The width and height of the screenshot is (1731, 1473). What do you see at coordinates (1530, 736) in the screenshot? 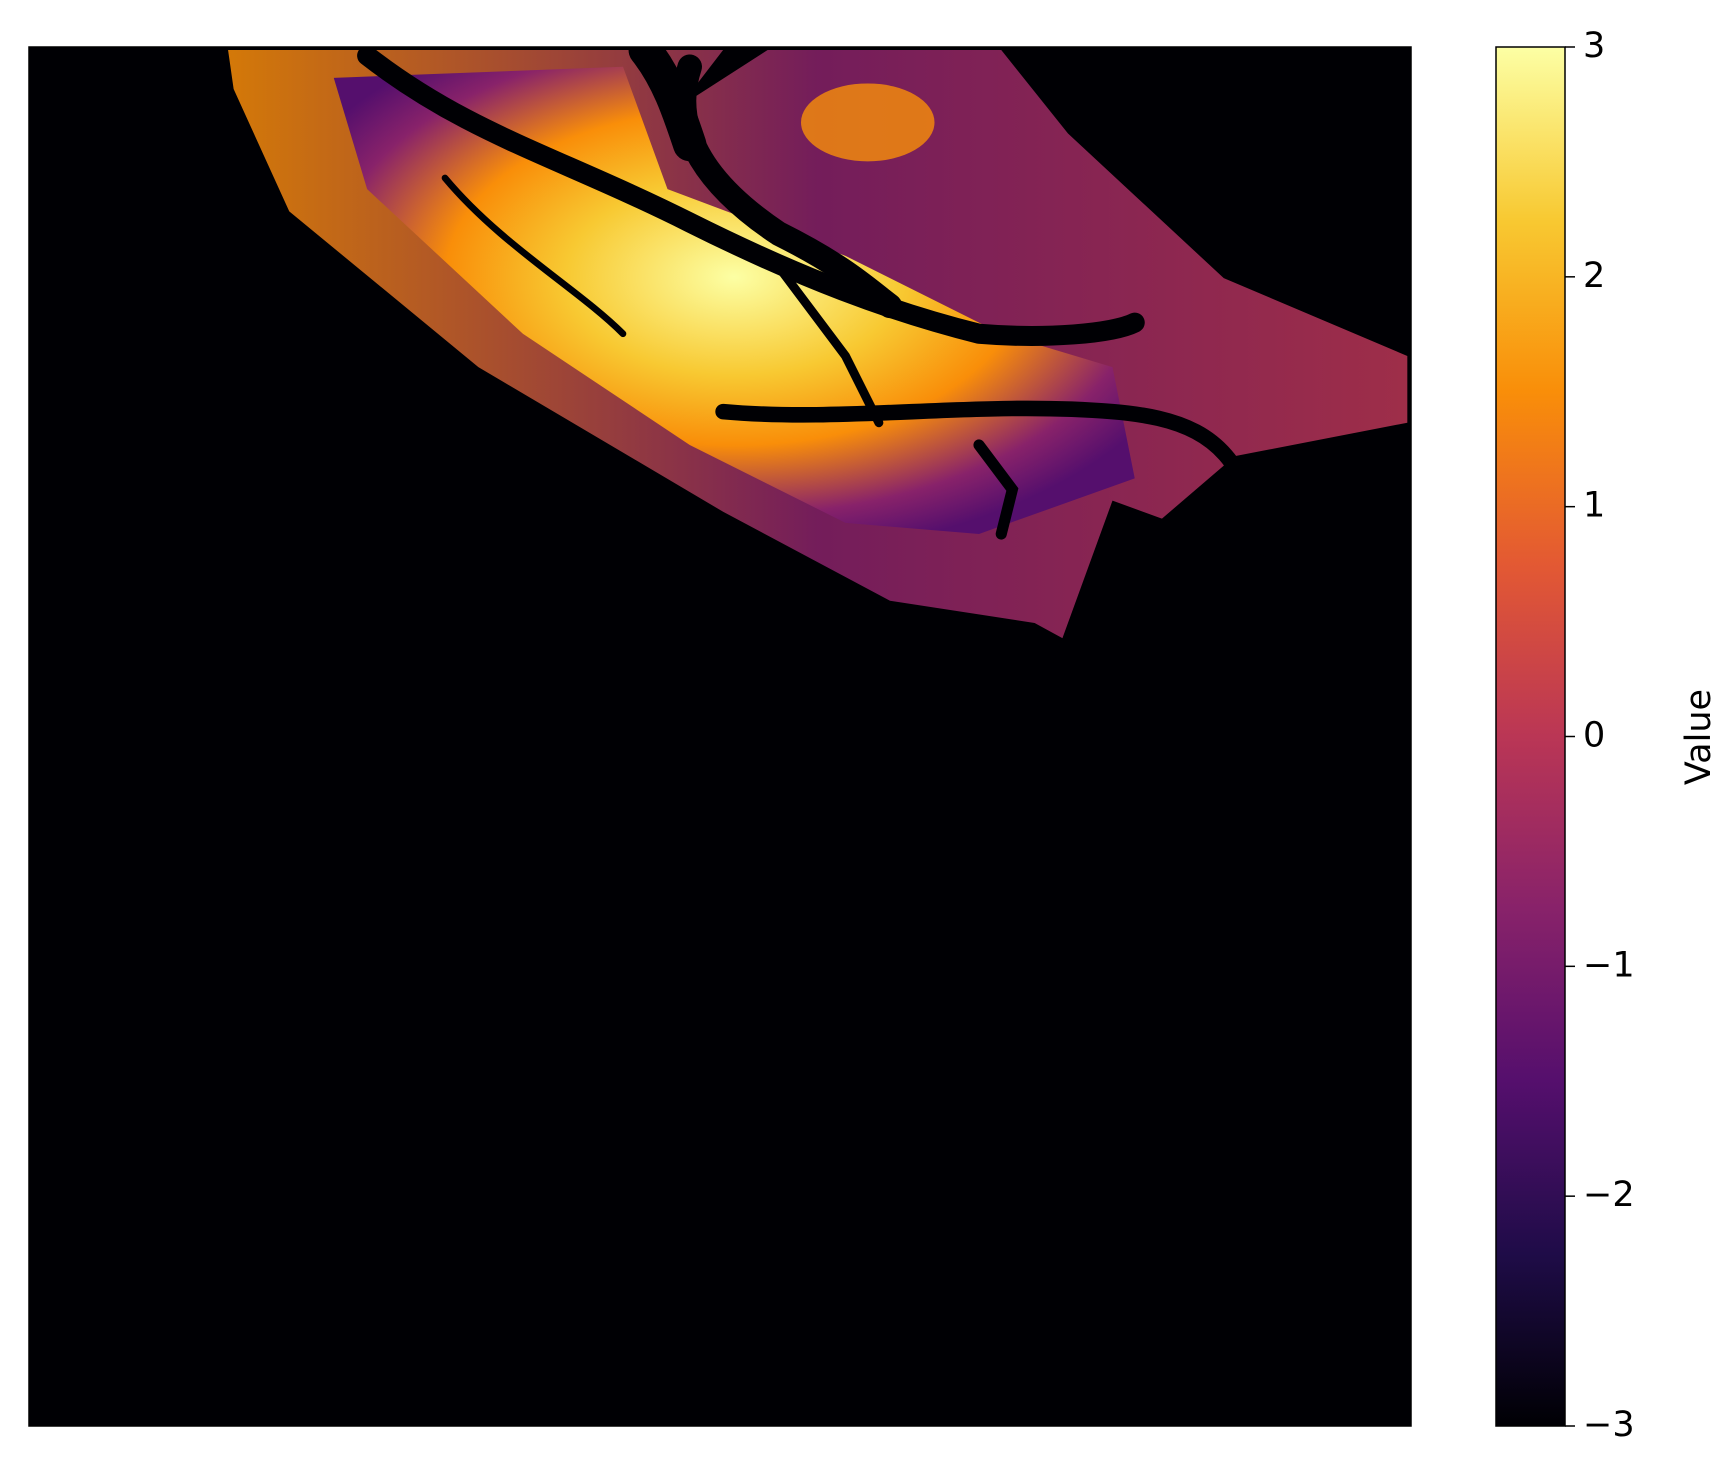
I see `colorbar` at bounding box center [1530, 736].